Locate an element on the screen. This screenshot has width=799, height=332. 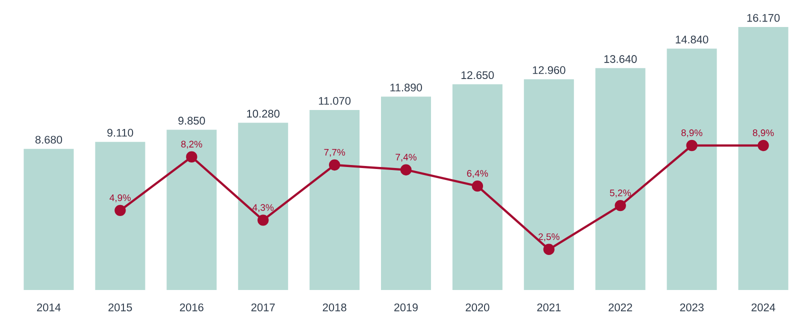
x-tick-label: 2016 is located at coordinates (192, 308).